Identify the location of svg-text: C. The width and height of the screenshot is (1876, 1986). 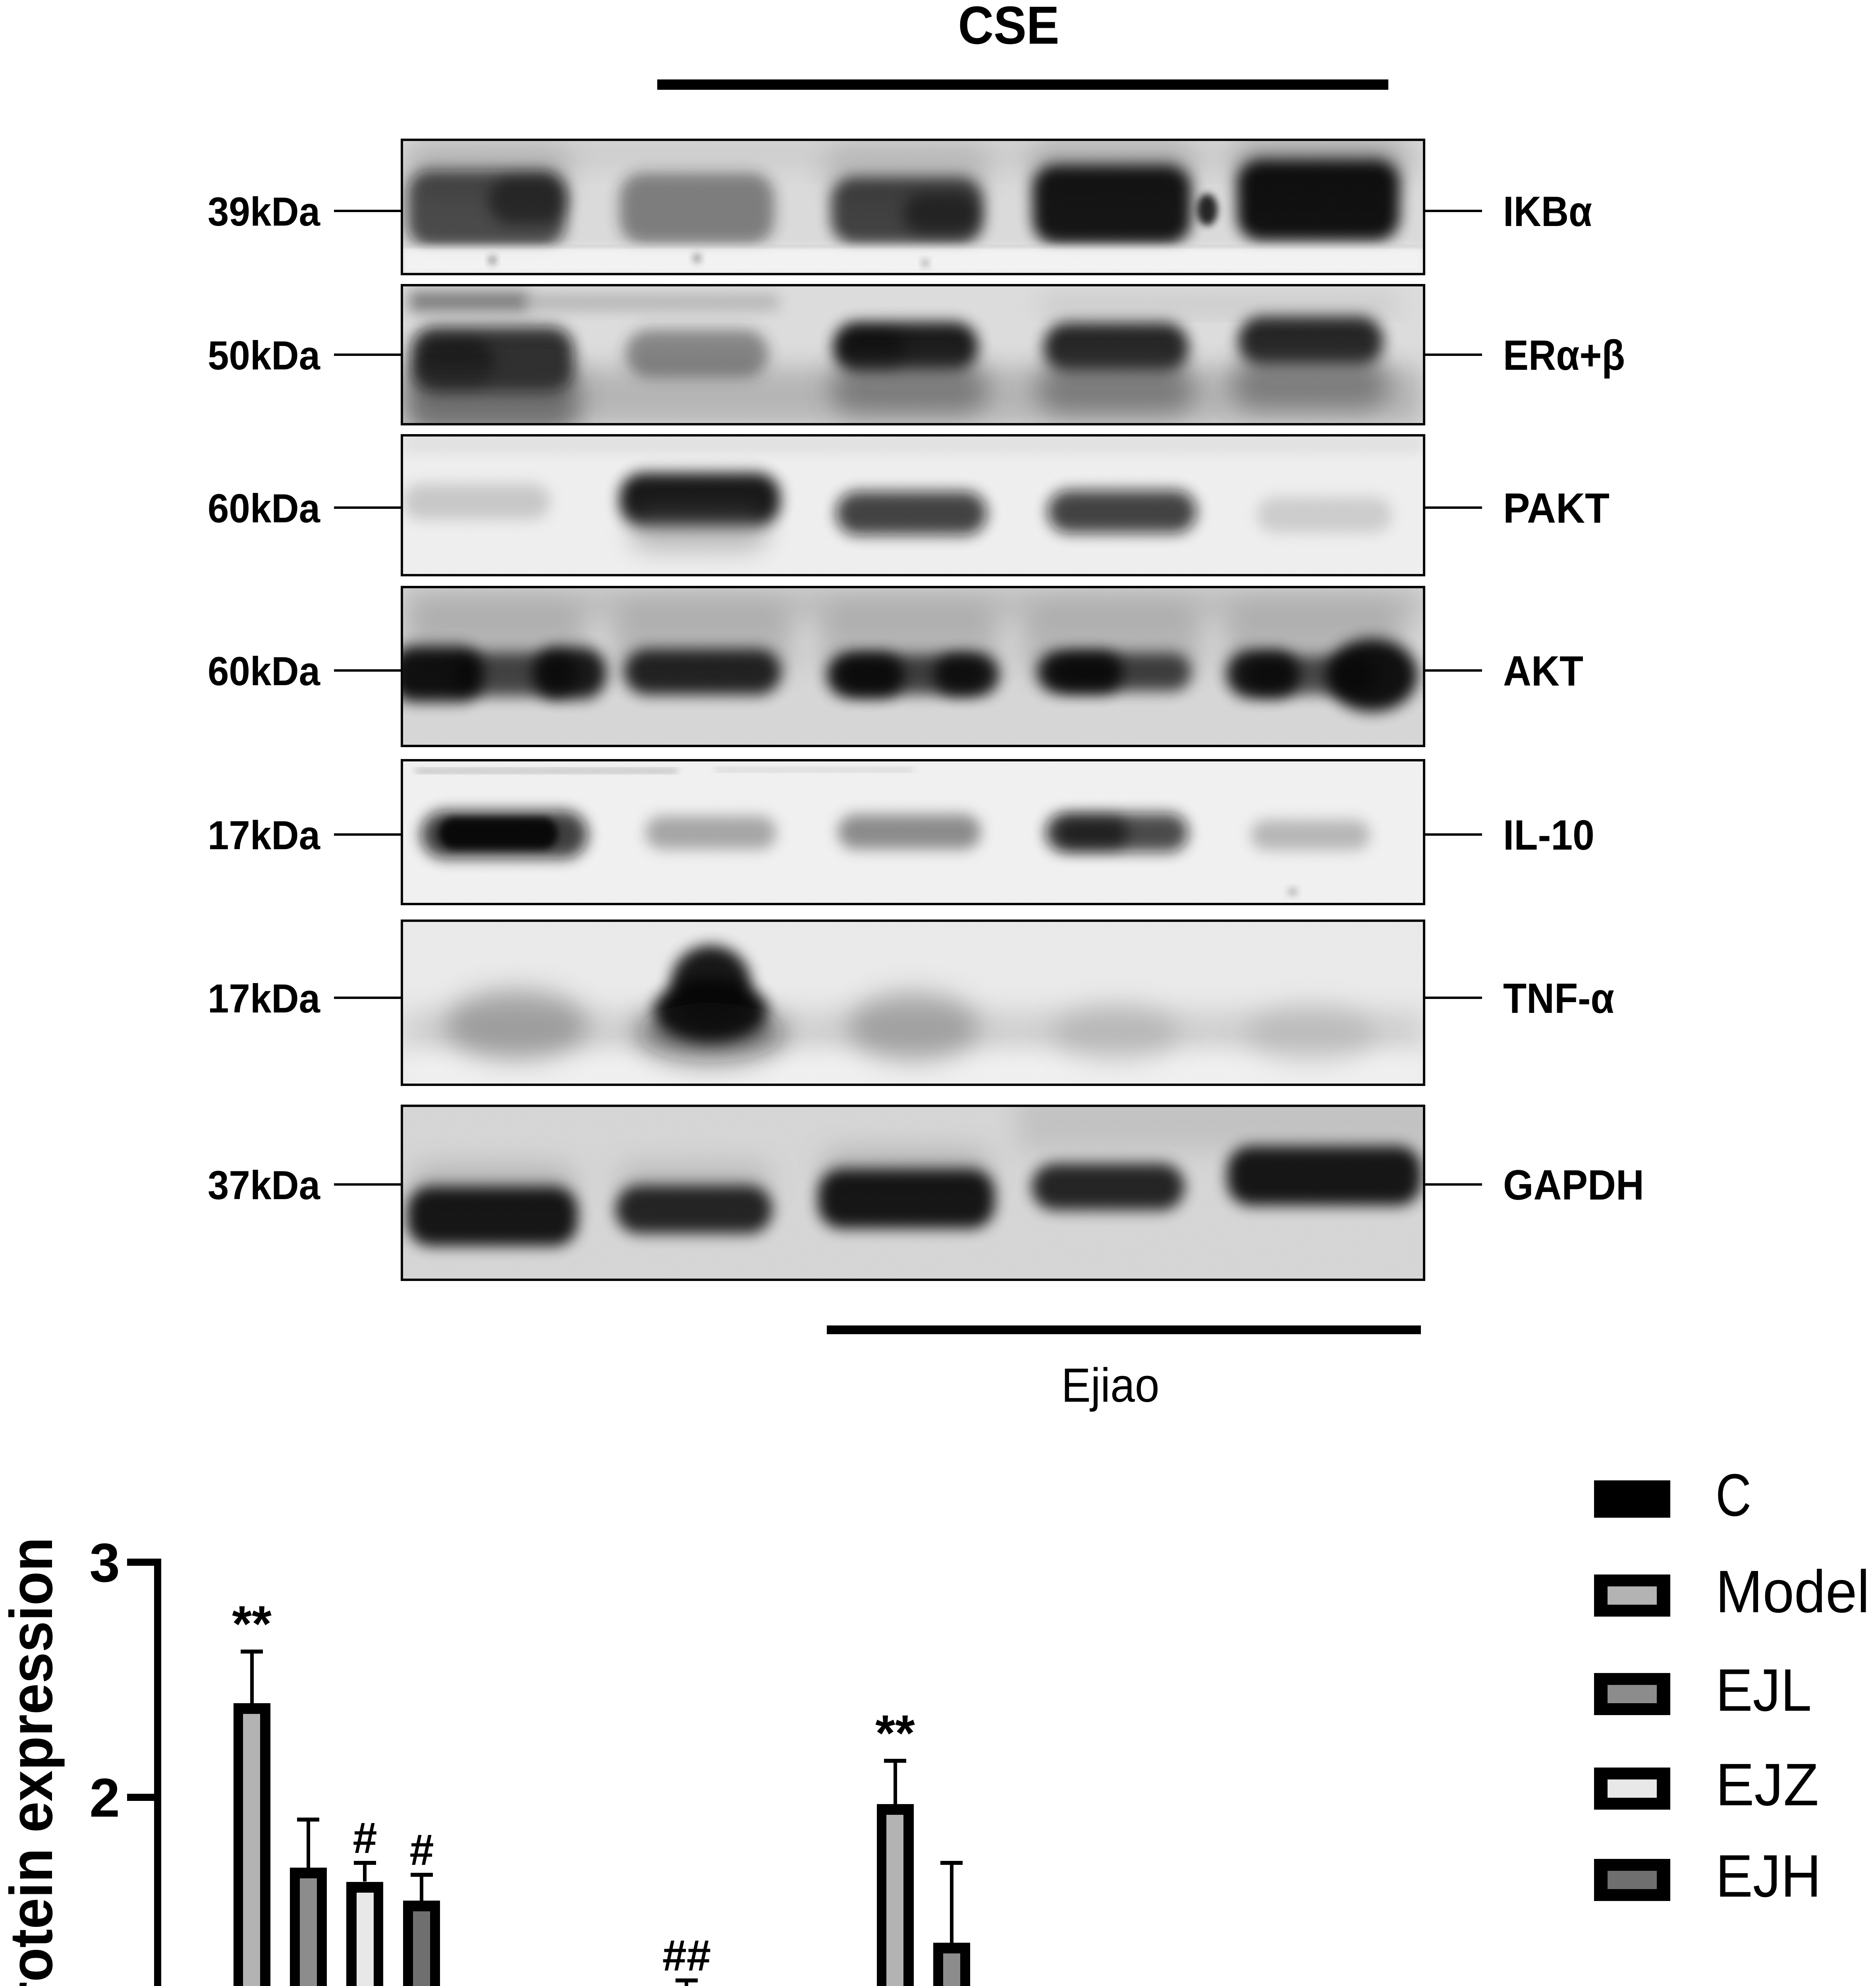
(1733, 1494).